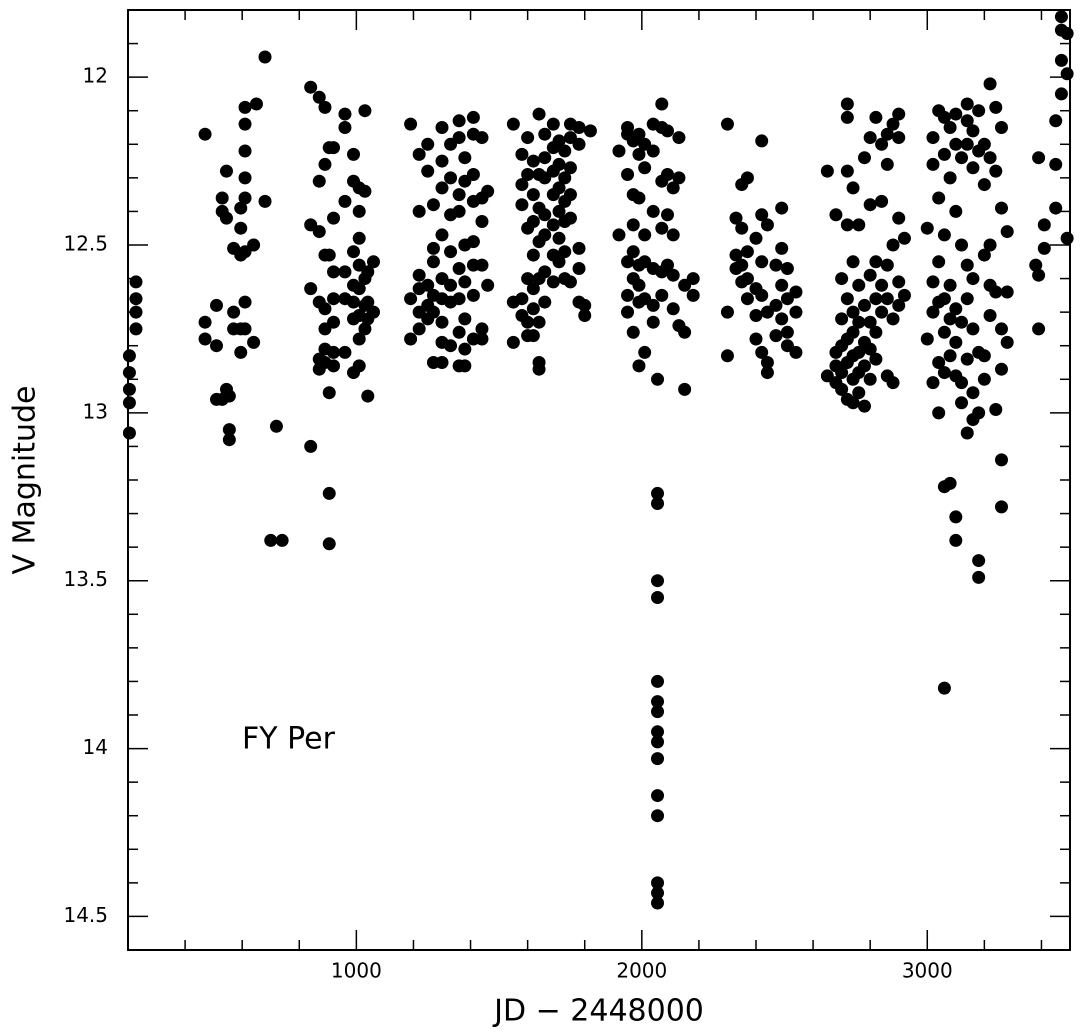 The image size is (1083, 1034). Describe the element at coordinates (641, 971) in the screenshot. I see `x-tick-label: 2000` at that location.